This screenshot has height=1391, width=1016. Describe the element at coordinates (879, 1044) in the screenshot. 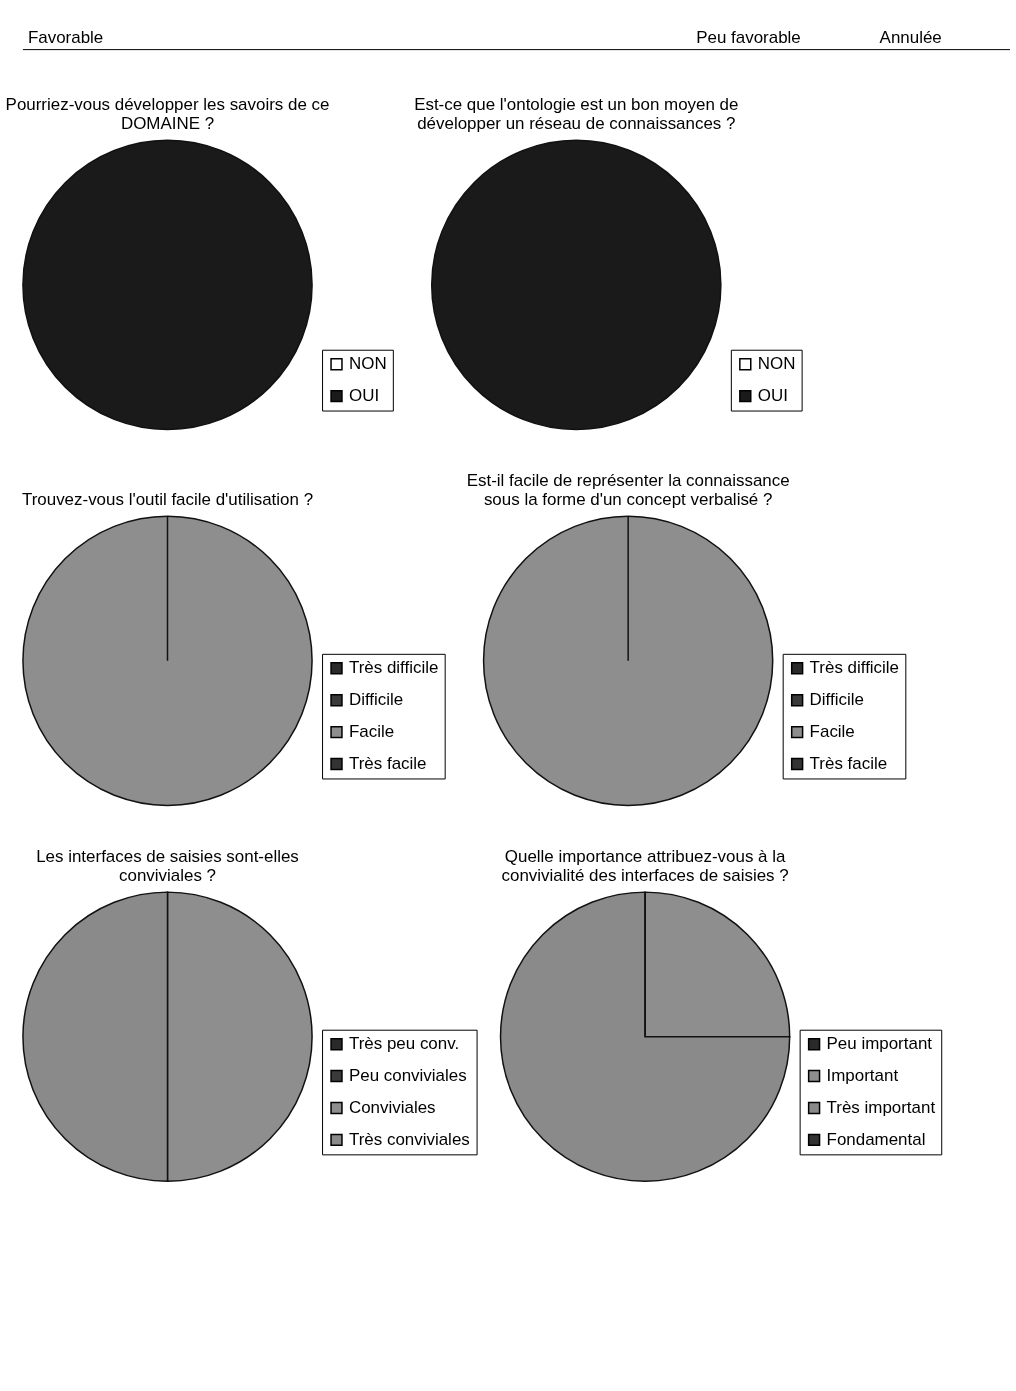

I see `legend-label: Peu important` at that location.